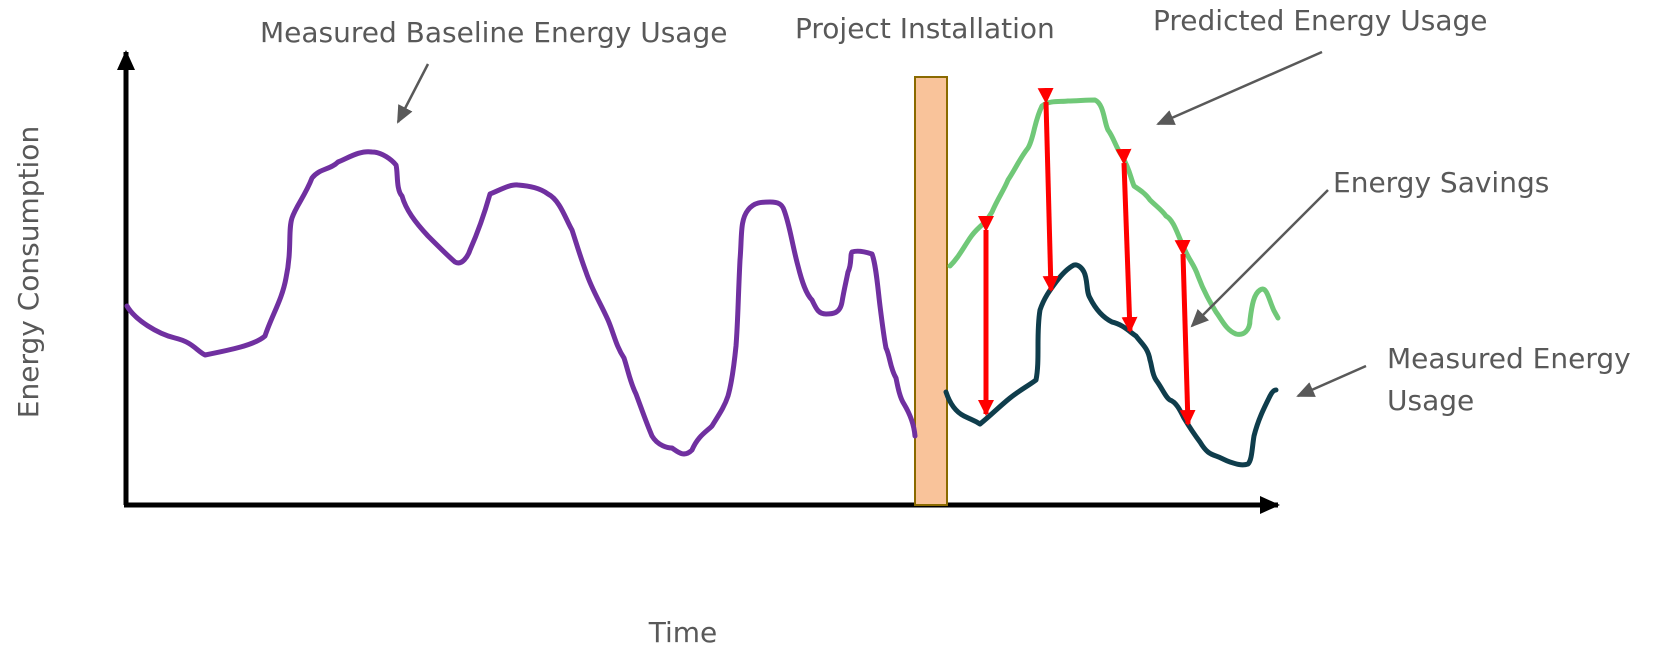 The width and height of the screenshot is (1657, 645). I want to click on savings-pointer, so click(1259, 258).